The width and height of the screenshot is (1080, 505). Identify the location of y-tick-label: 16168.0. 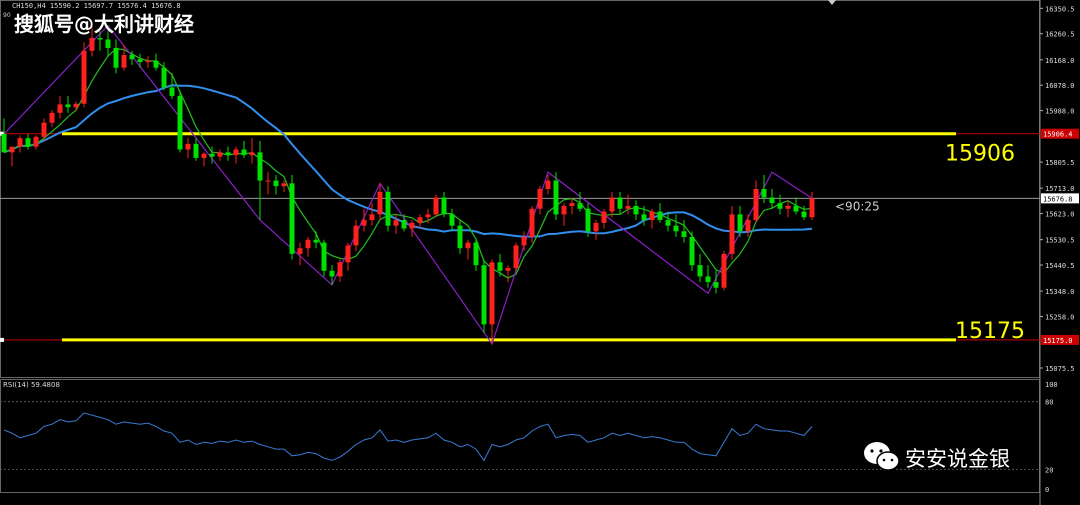
(1060, 61).